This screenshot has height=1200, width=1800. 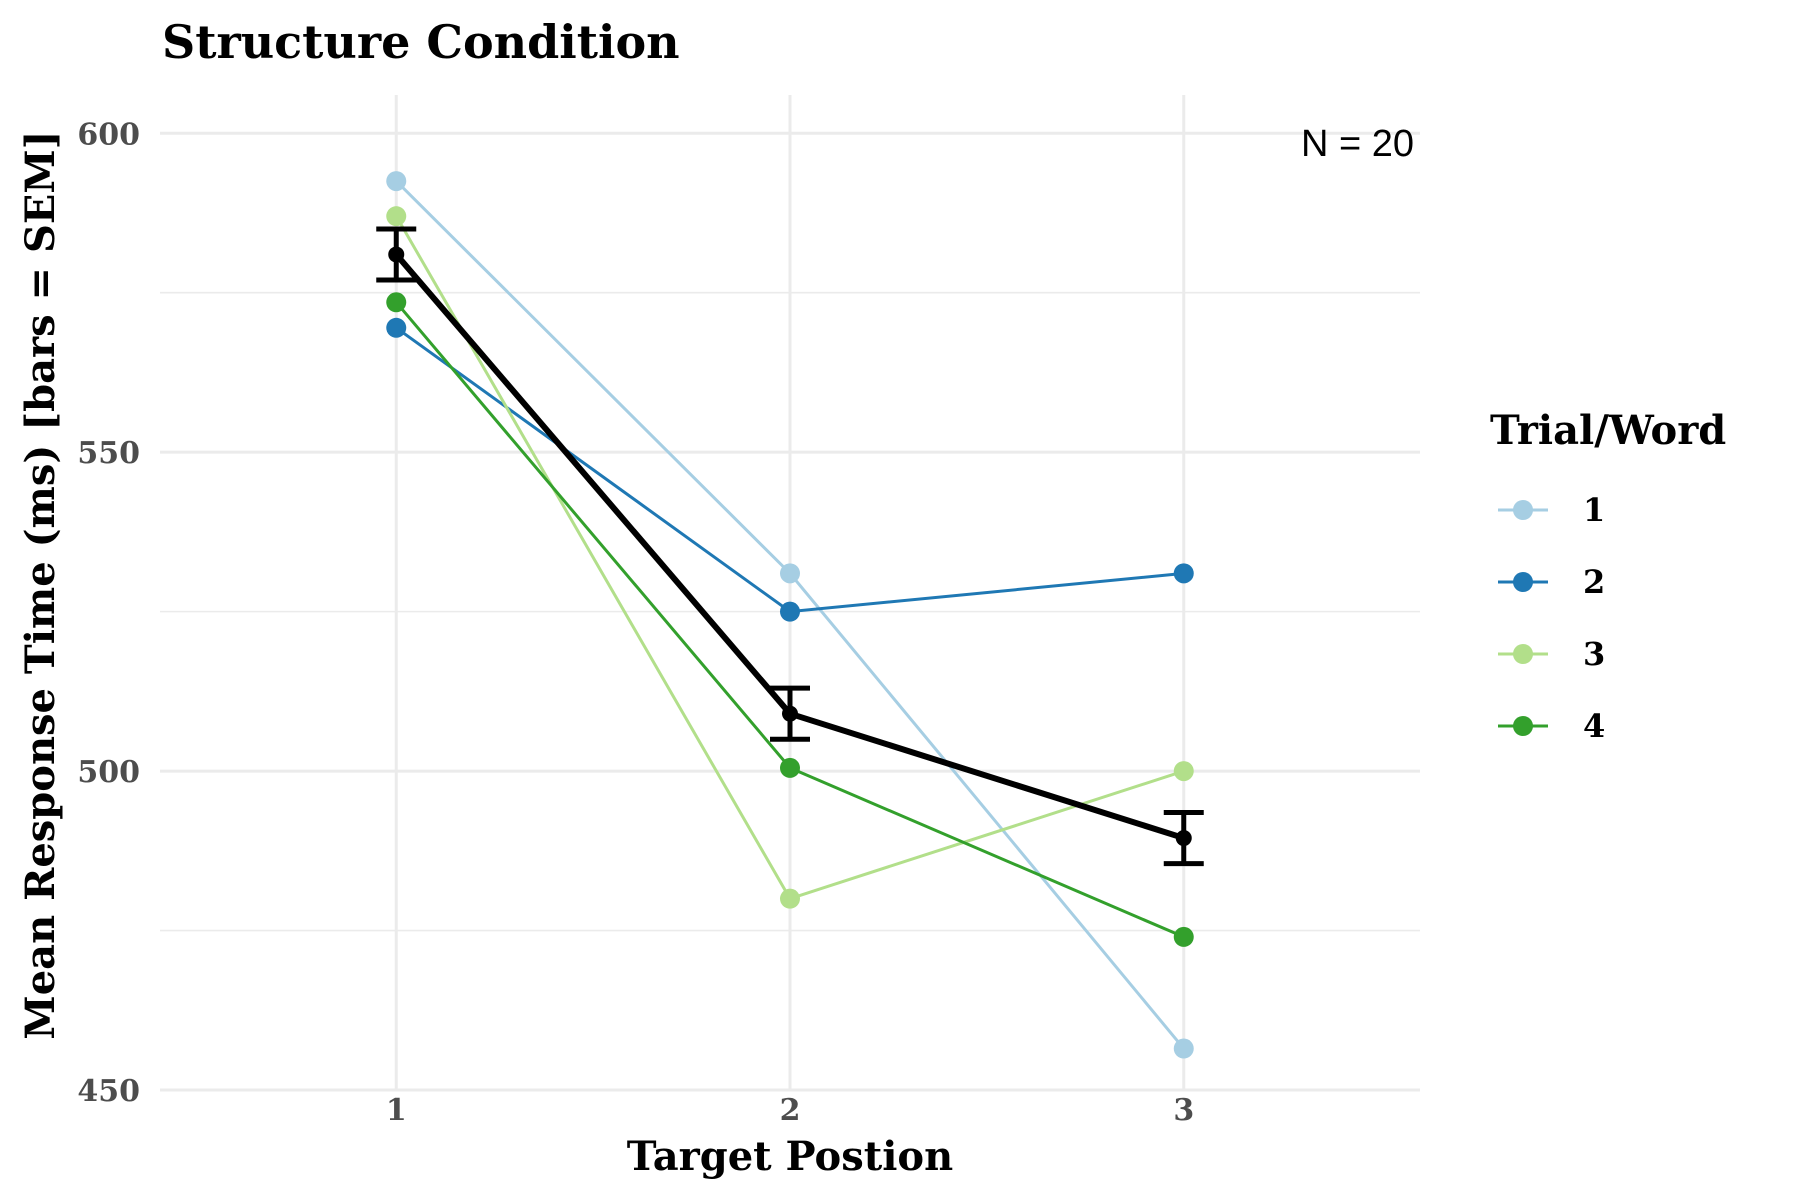 What do you see at coordinates (396, 1110) in the screenshot?
I see `x-tick-label: 1` at bounding box center [396, 1110].